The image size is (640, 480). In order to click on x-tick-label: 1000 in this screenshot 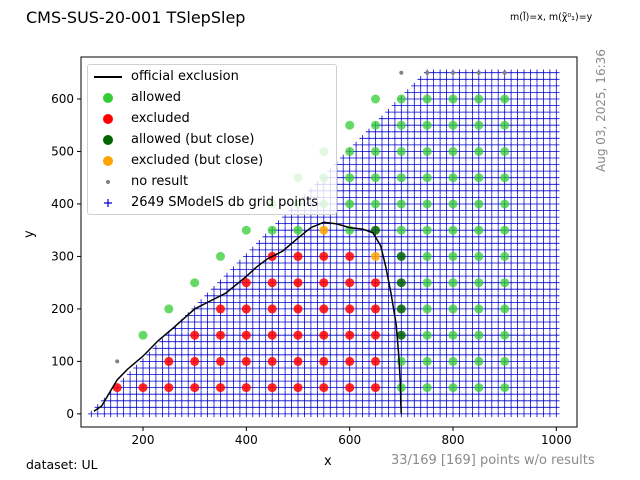, I will do `click(556, 440)`.